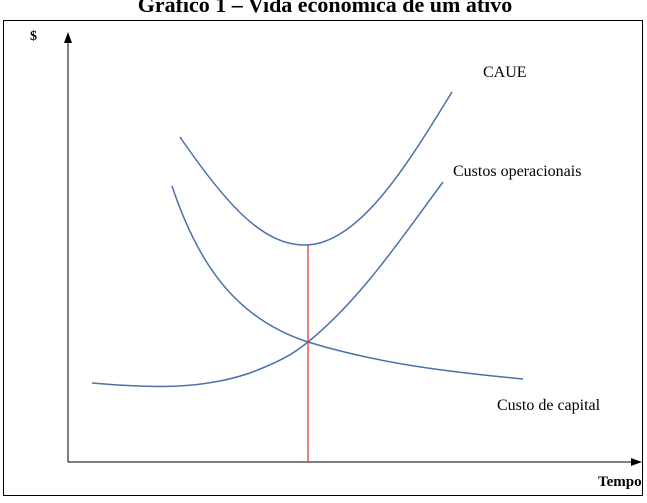 This screenshot has width=647, height=503. I want to click on x-axis-label: Tempo, so click(620, 482).